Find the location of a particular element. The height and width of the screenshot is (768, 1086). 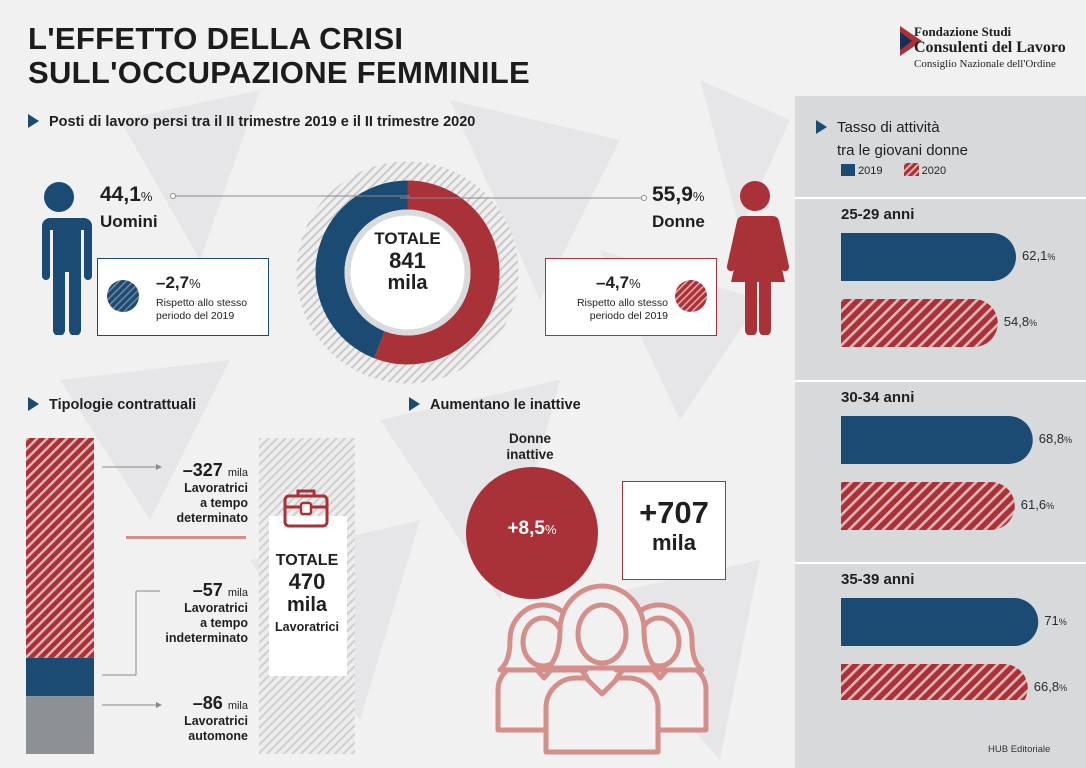

woman-icon is located at coordinates (758, 258).